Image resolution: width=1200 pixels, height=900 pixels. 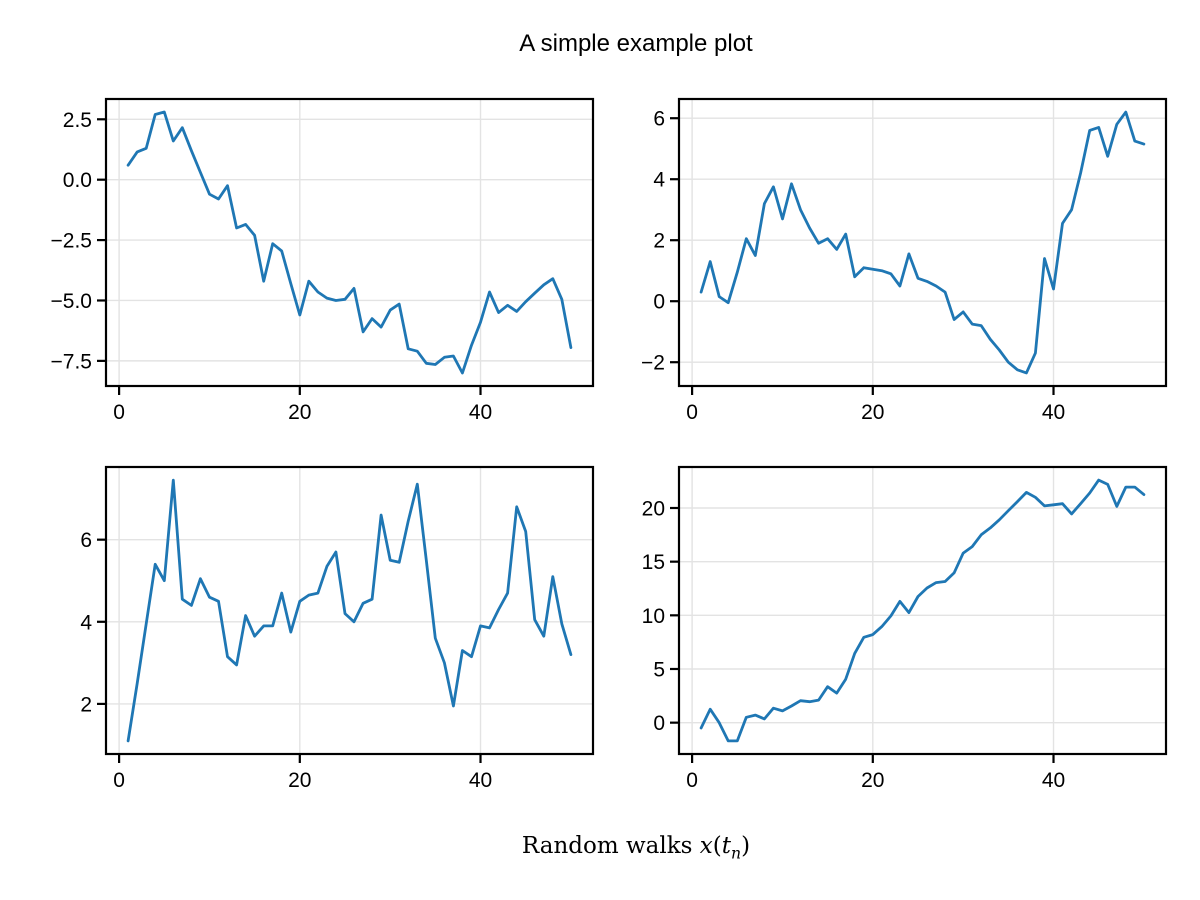 What do you see at coordinates (77, 180) in the screenshot?
I see `y-tick-label: 0.0` at bounding box center [77, 180].